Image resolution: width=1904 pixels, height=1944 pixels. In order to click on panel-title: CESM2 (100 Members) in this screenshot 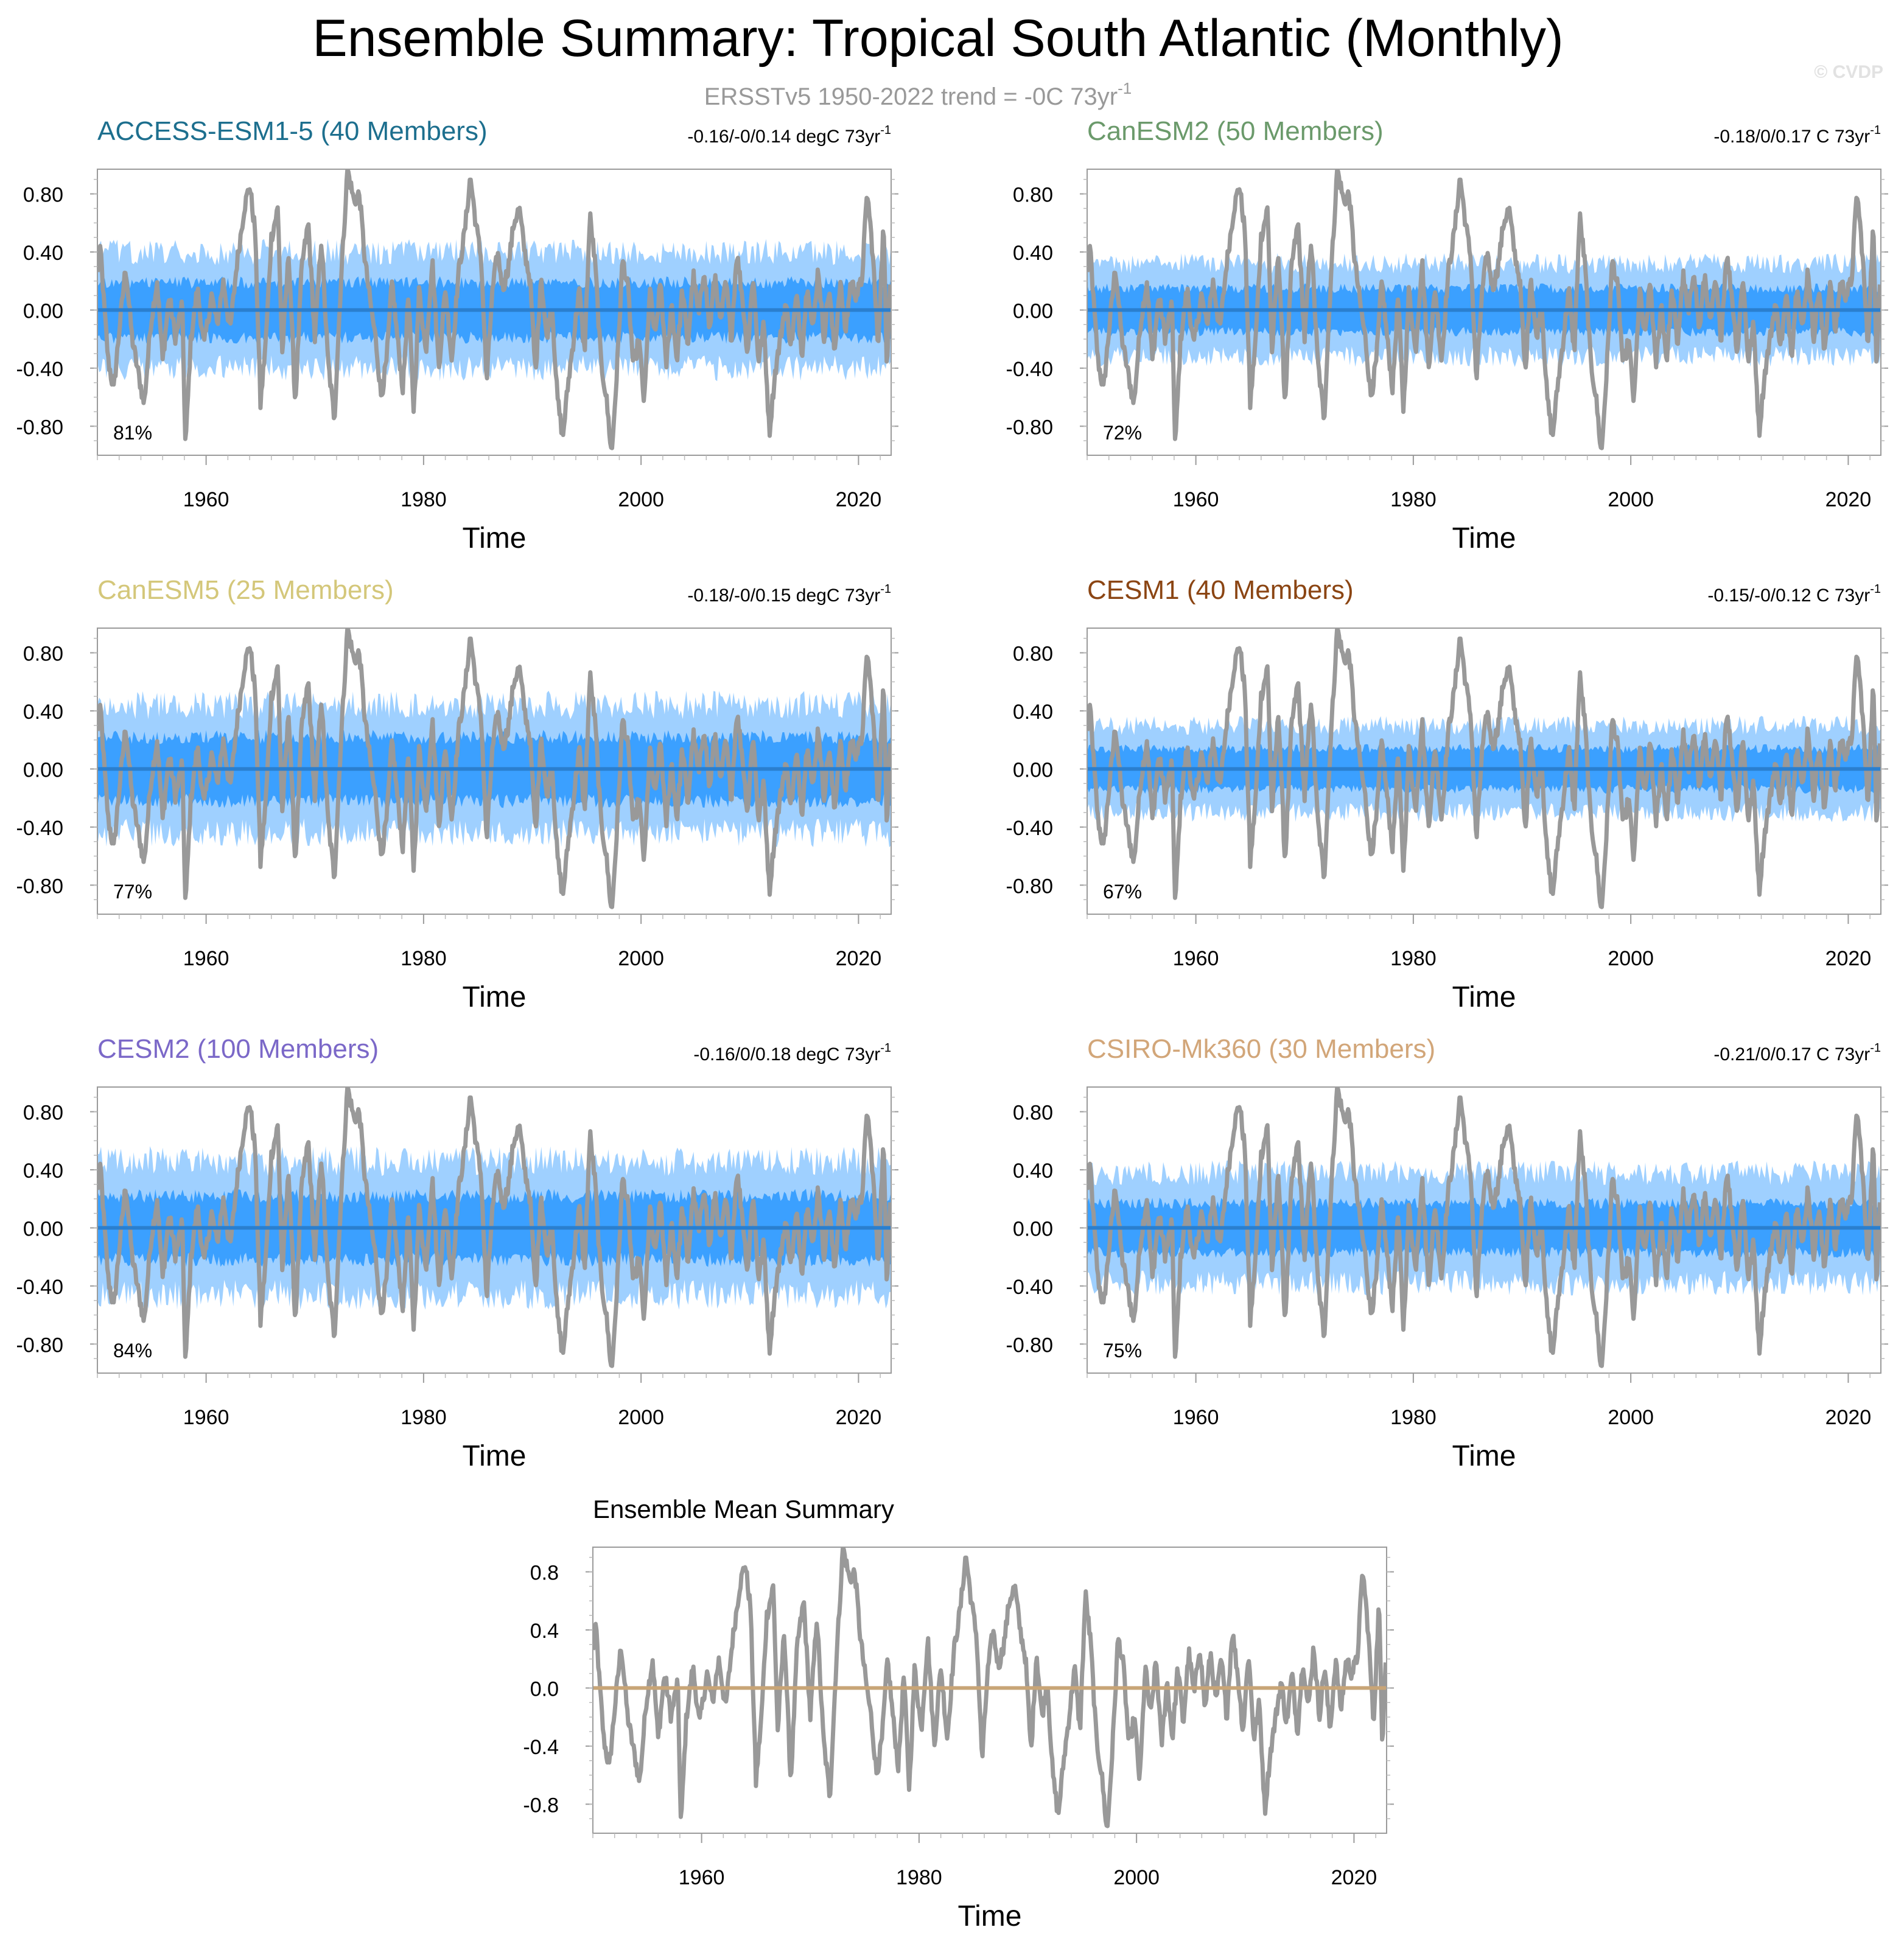, I will do `click(238, 1049)`.